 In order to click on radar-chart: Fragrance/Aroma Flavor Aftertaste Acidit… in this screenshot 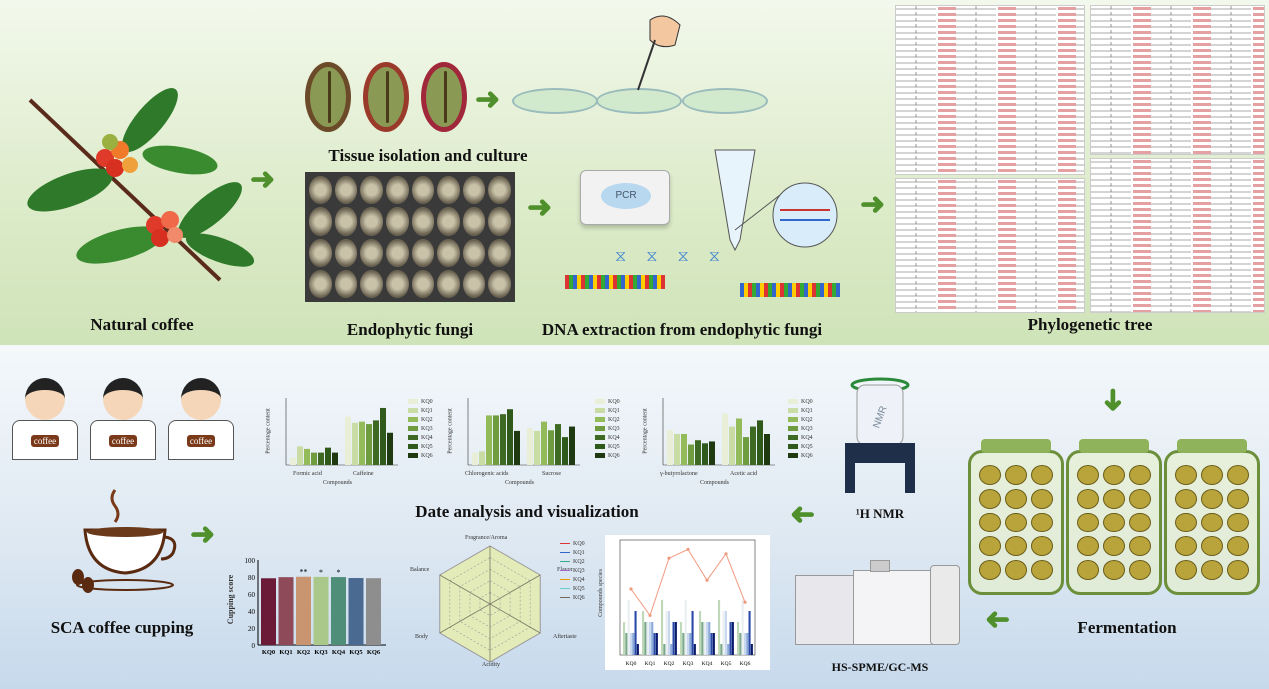, I will do `click(492, 602)`.